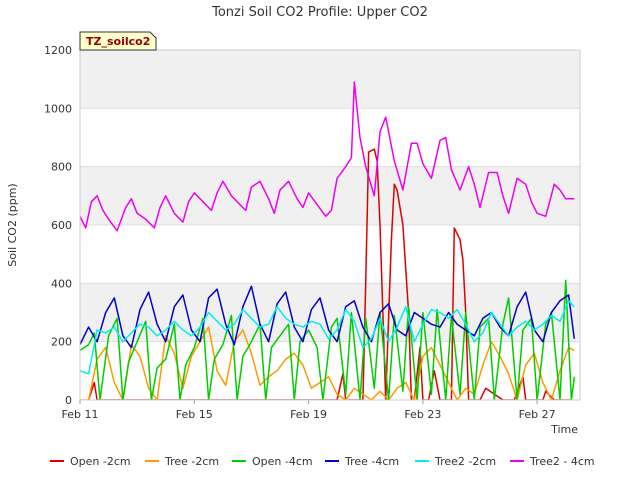 The height and width of the screenshot is (480, 640). Describe the element at coordinates (58, 50) in the screenshot. I see `y-tick-label: 1200` at that location.